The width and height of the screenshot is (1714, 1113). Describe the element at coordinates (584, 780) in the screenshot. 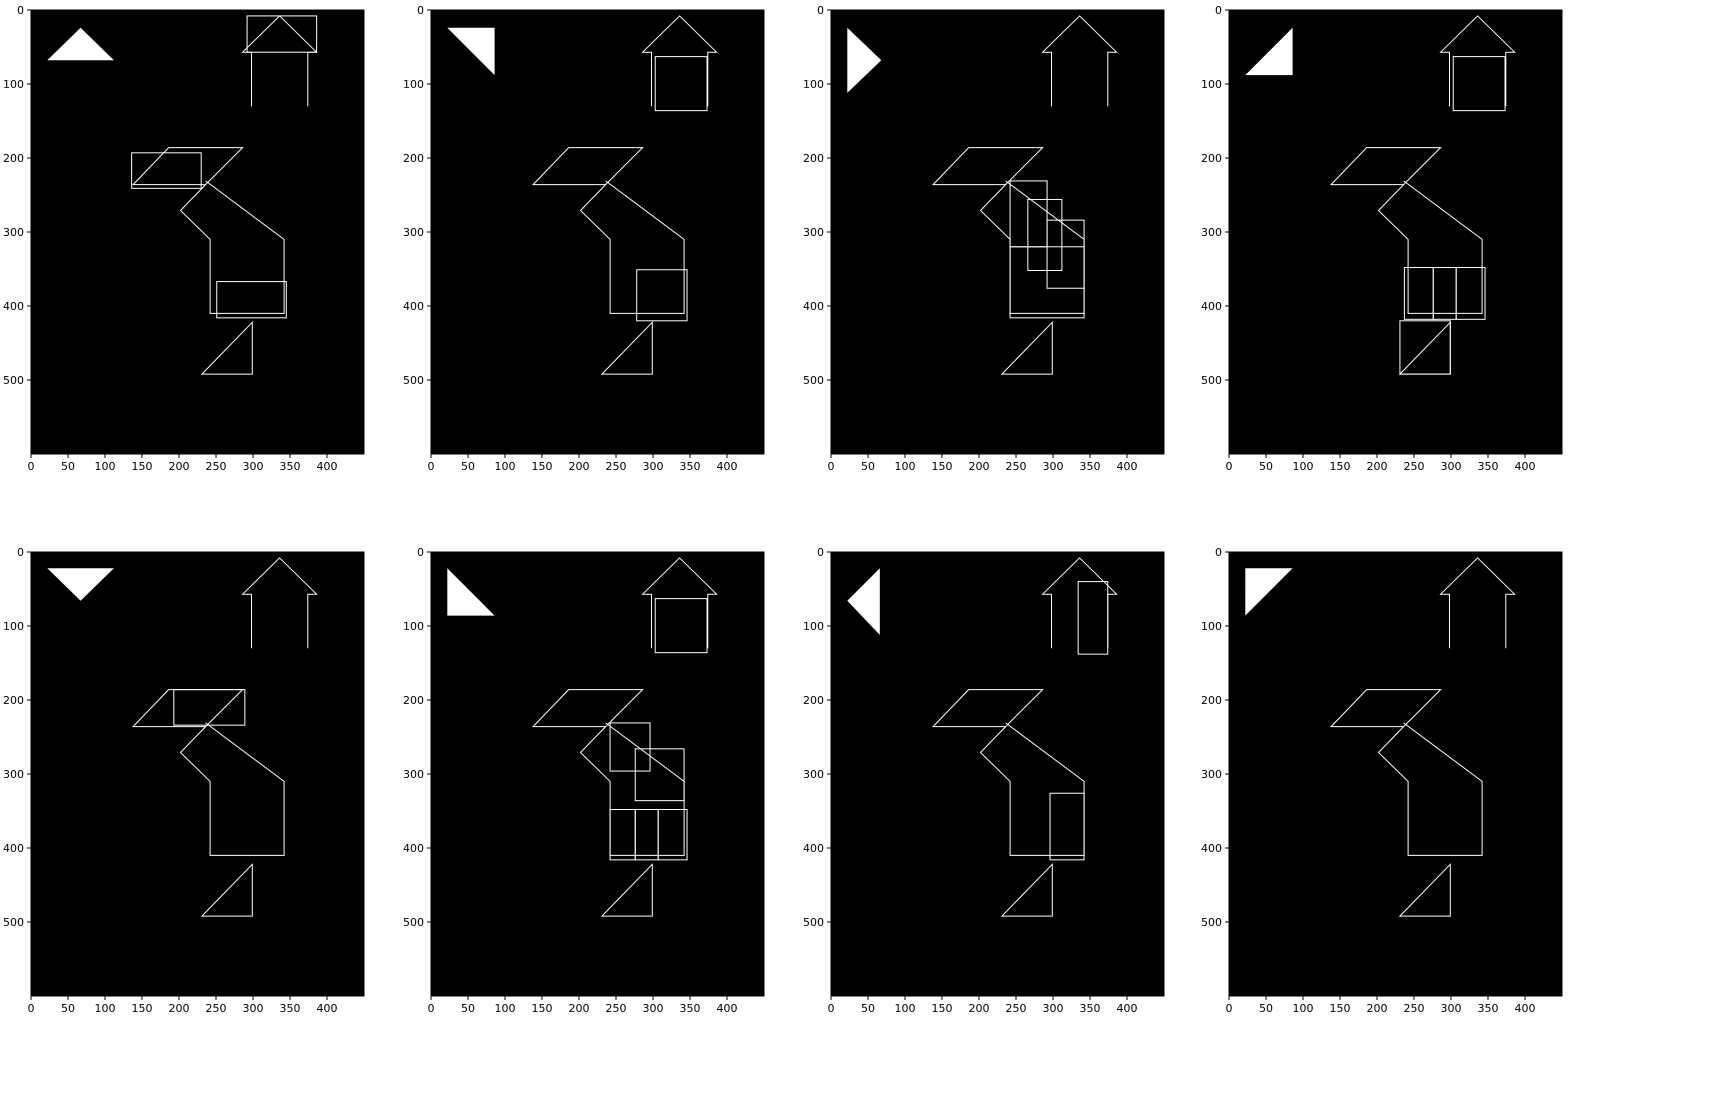

I see `panel-6: 0 50 100 150 200 250 300 350 400 0 100 200 300 400 500` at that location.